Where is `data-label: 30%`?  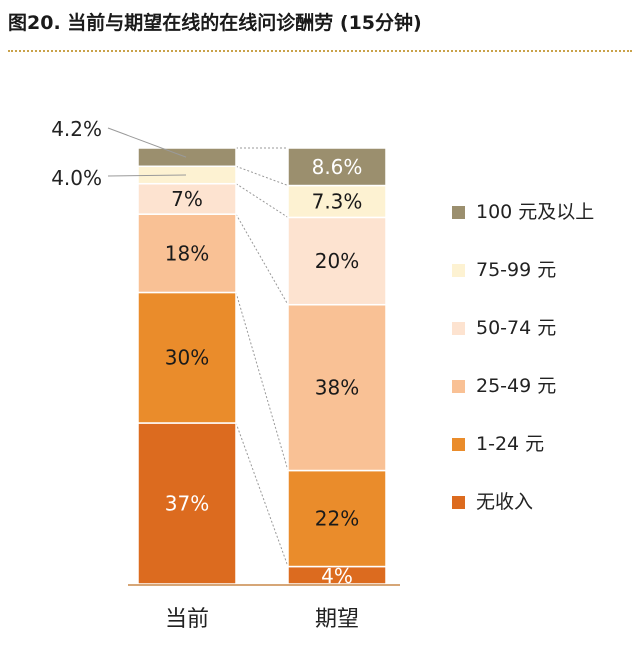 data-label: 30% is located at coordinates (187, 358).